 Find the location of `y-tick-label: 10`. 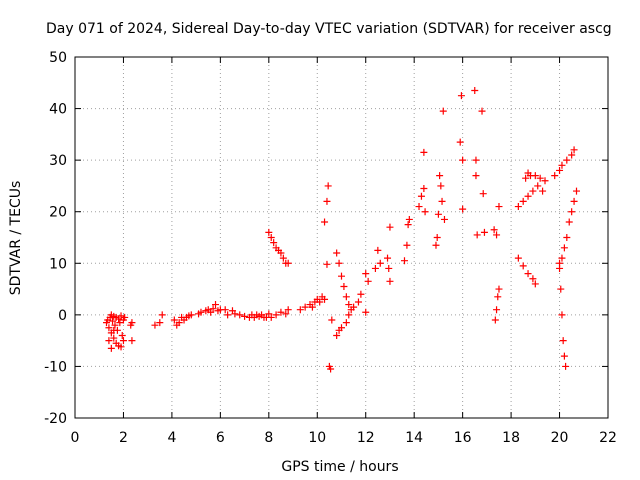

y-tick-label: 10 is located at coordinates (58, 264).